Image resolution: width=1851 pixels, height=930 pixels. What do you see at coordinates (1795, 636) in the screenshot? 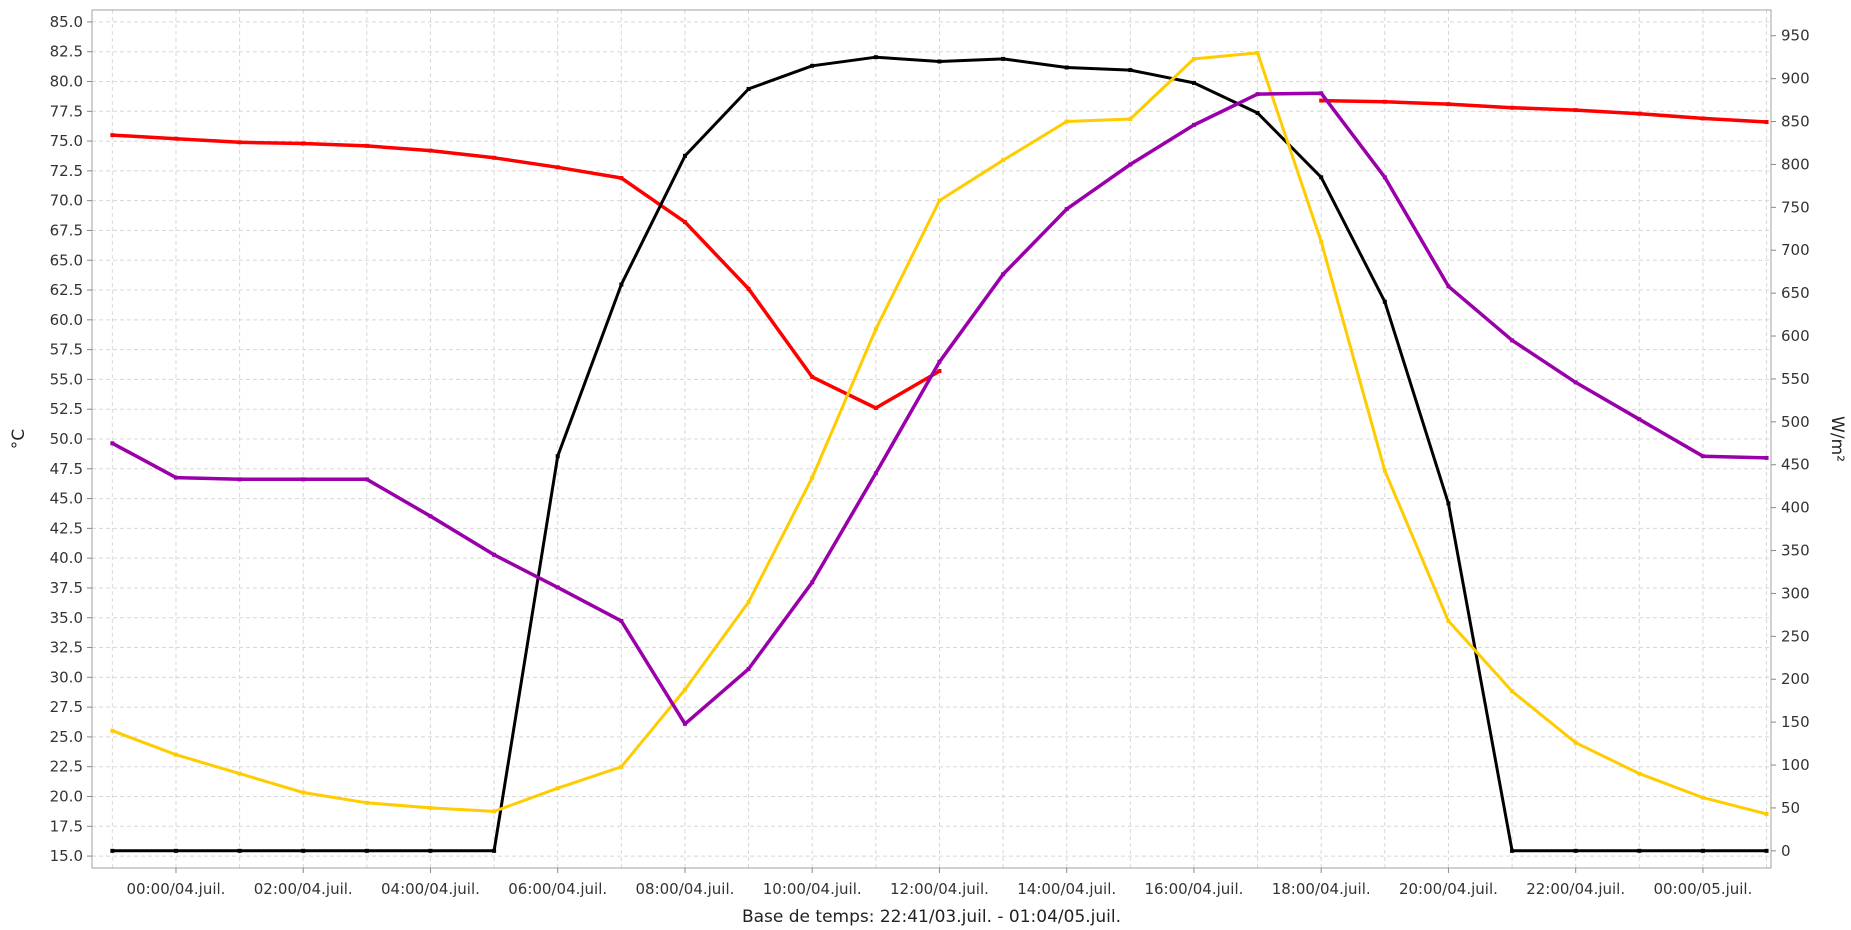
I see `right-tick-label: 250` at bounding box center [1795, 636].